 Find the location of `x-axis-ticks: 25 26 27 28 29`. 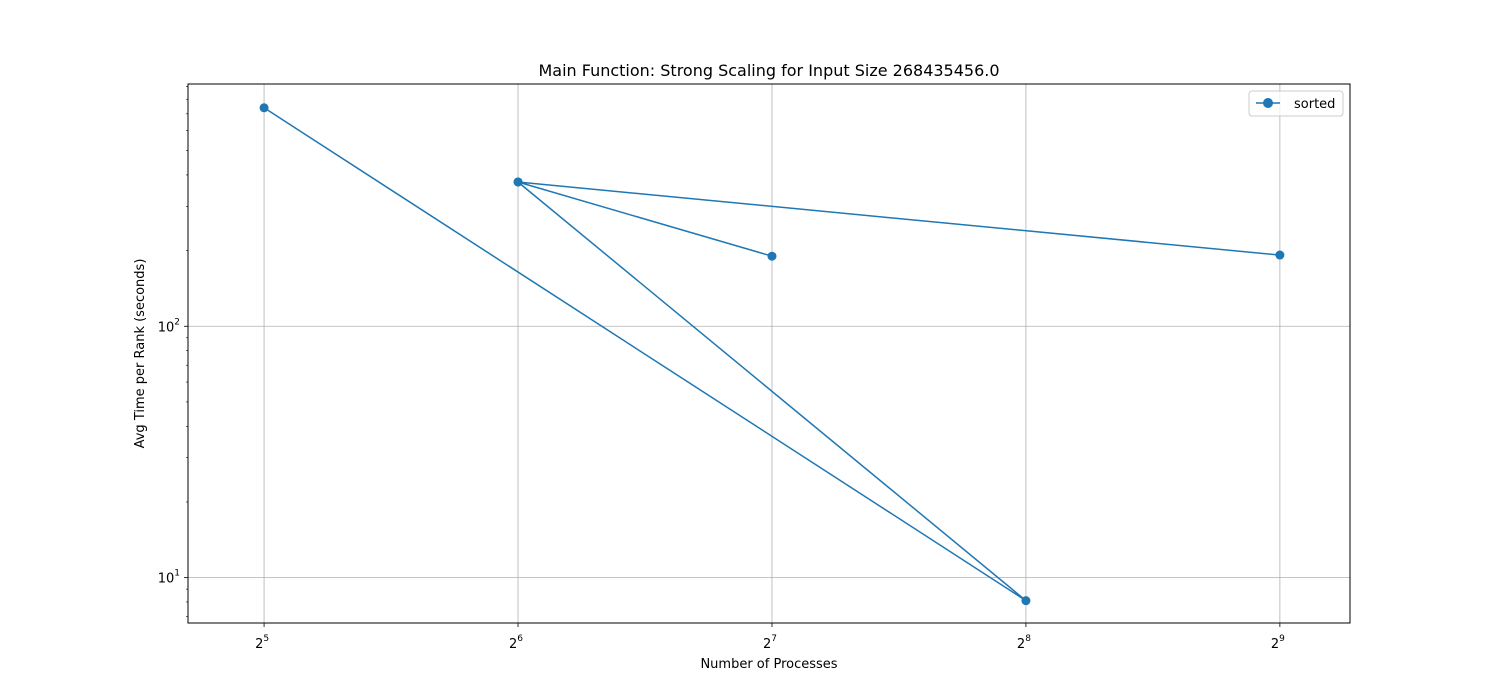

x-axis-ticks: 25 26 27 28 29 is located at coordinates (770, 637).